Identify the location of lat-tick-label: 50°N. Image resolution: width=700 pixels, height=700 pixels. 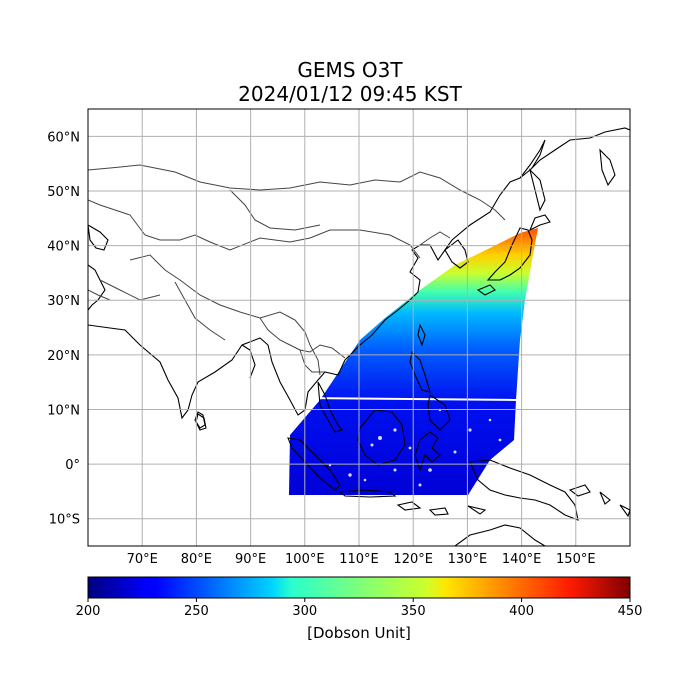
(63, 192).